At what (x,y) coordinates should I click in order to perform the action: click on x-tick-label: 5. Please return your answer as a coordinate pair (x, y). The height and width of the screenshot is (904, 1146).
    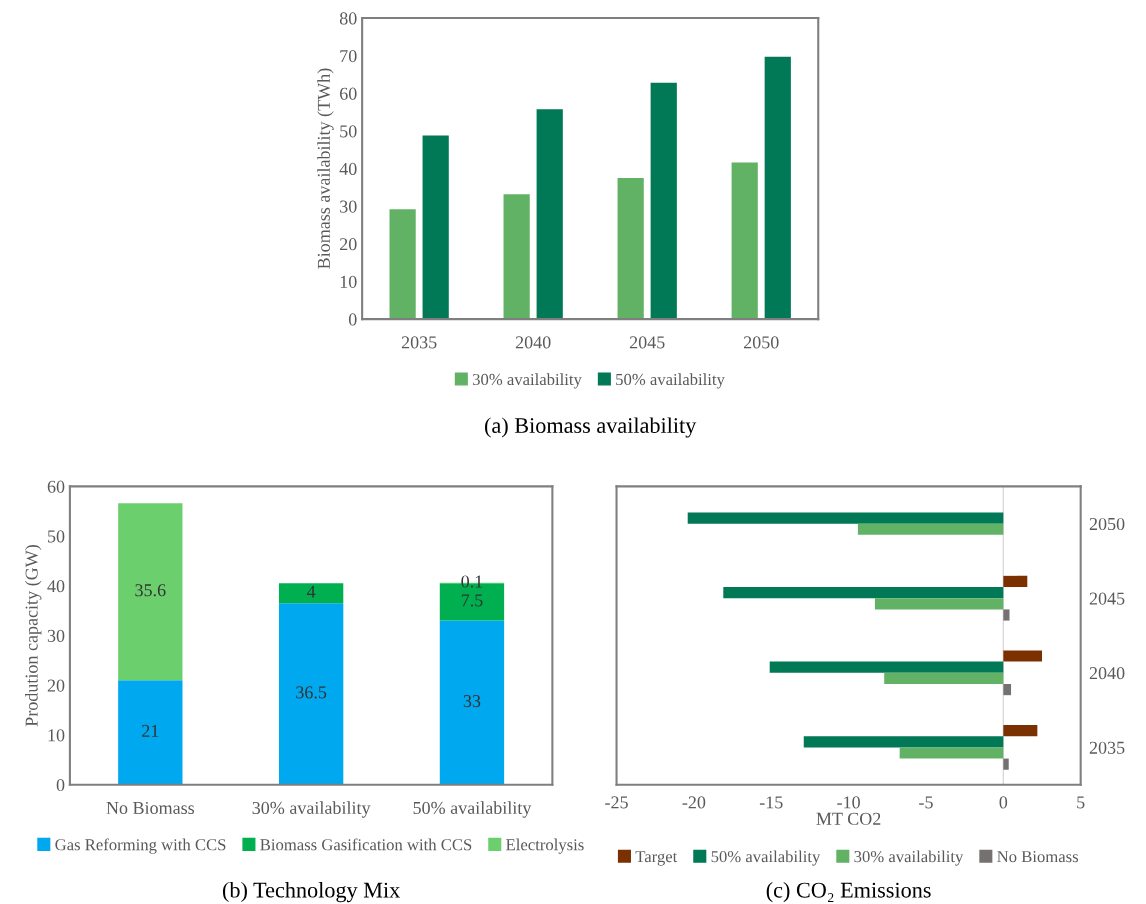
    Looking at the image, I should click on (1081, 802).